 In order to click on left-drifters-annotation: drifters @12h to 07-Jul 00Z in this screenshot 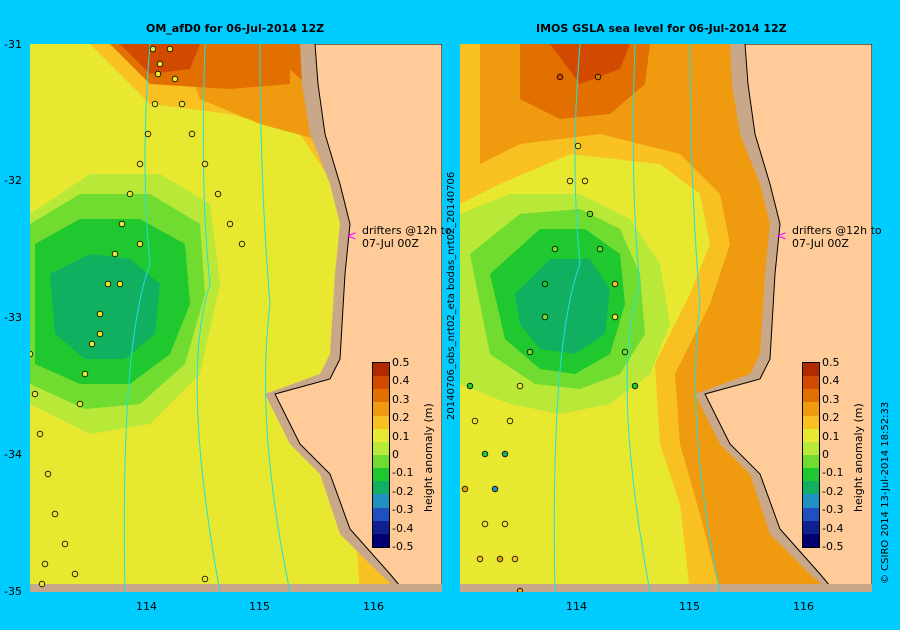, I will do `click(407, 237)`.